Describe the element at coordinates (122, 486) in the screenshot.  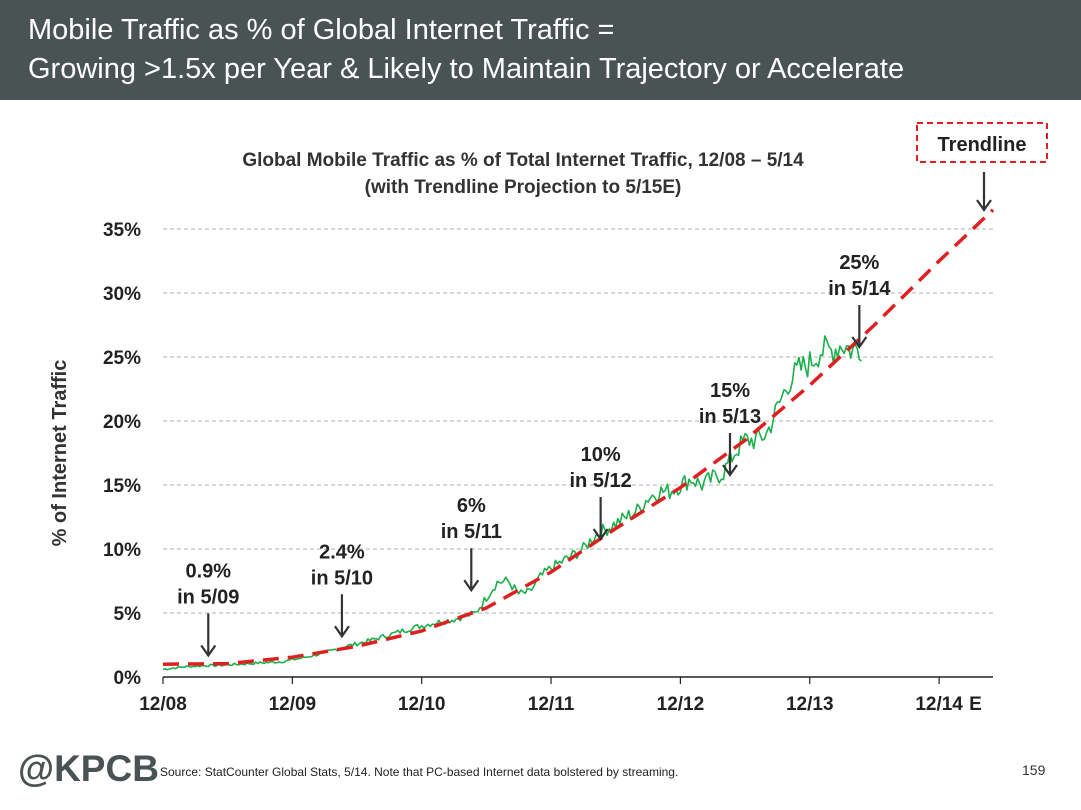
I see `y-tick-label: 15%` at that location.